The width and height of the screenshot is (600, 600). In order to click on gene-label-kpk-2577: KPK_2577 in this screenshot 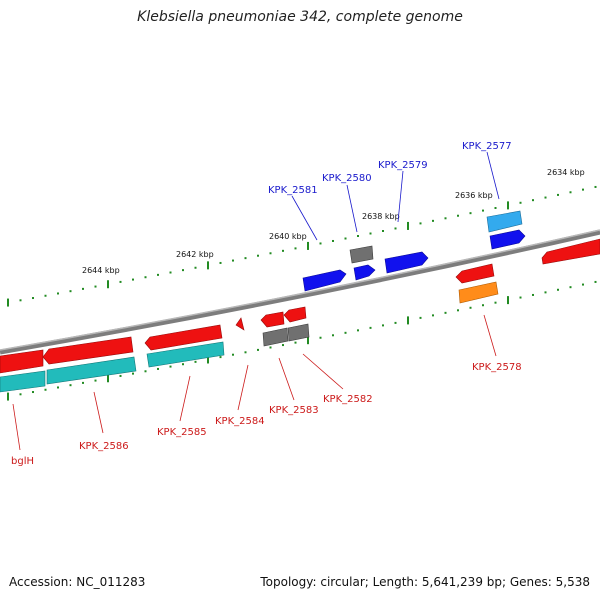, I will do `click(487, 146)`.